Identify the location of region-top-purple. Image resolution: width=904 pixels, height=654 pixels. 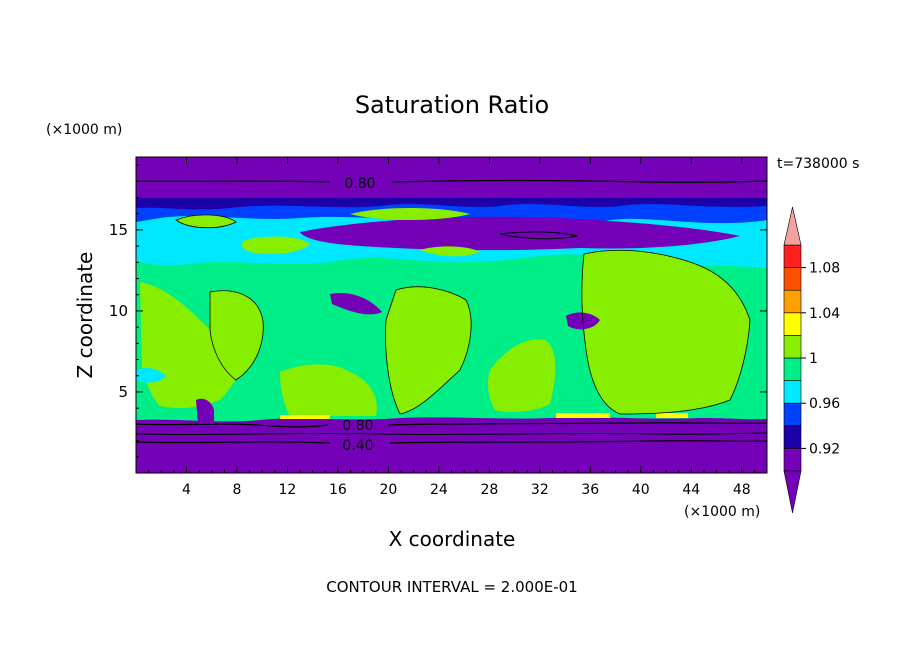
(451, 182).